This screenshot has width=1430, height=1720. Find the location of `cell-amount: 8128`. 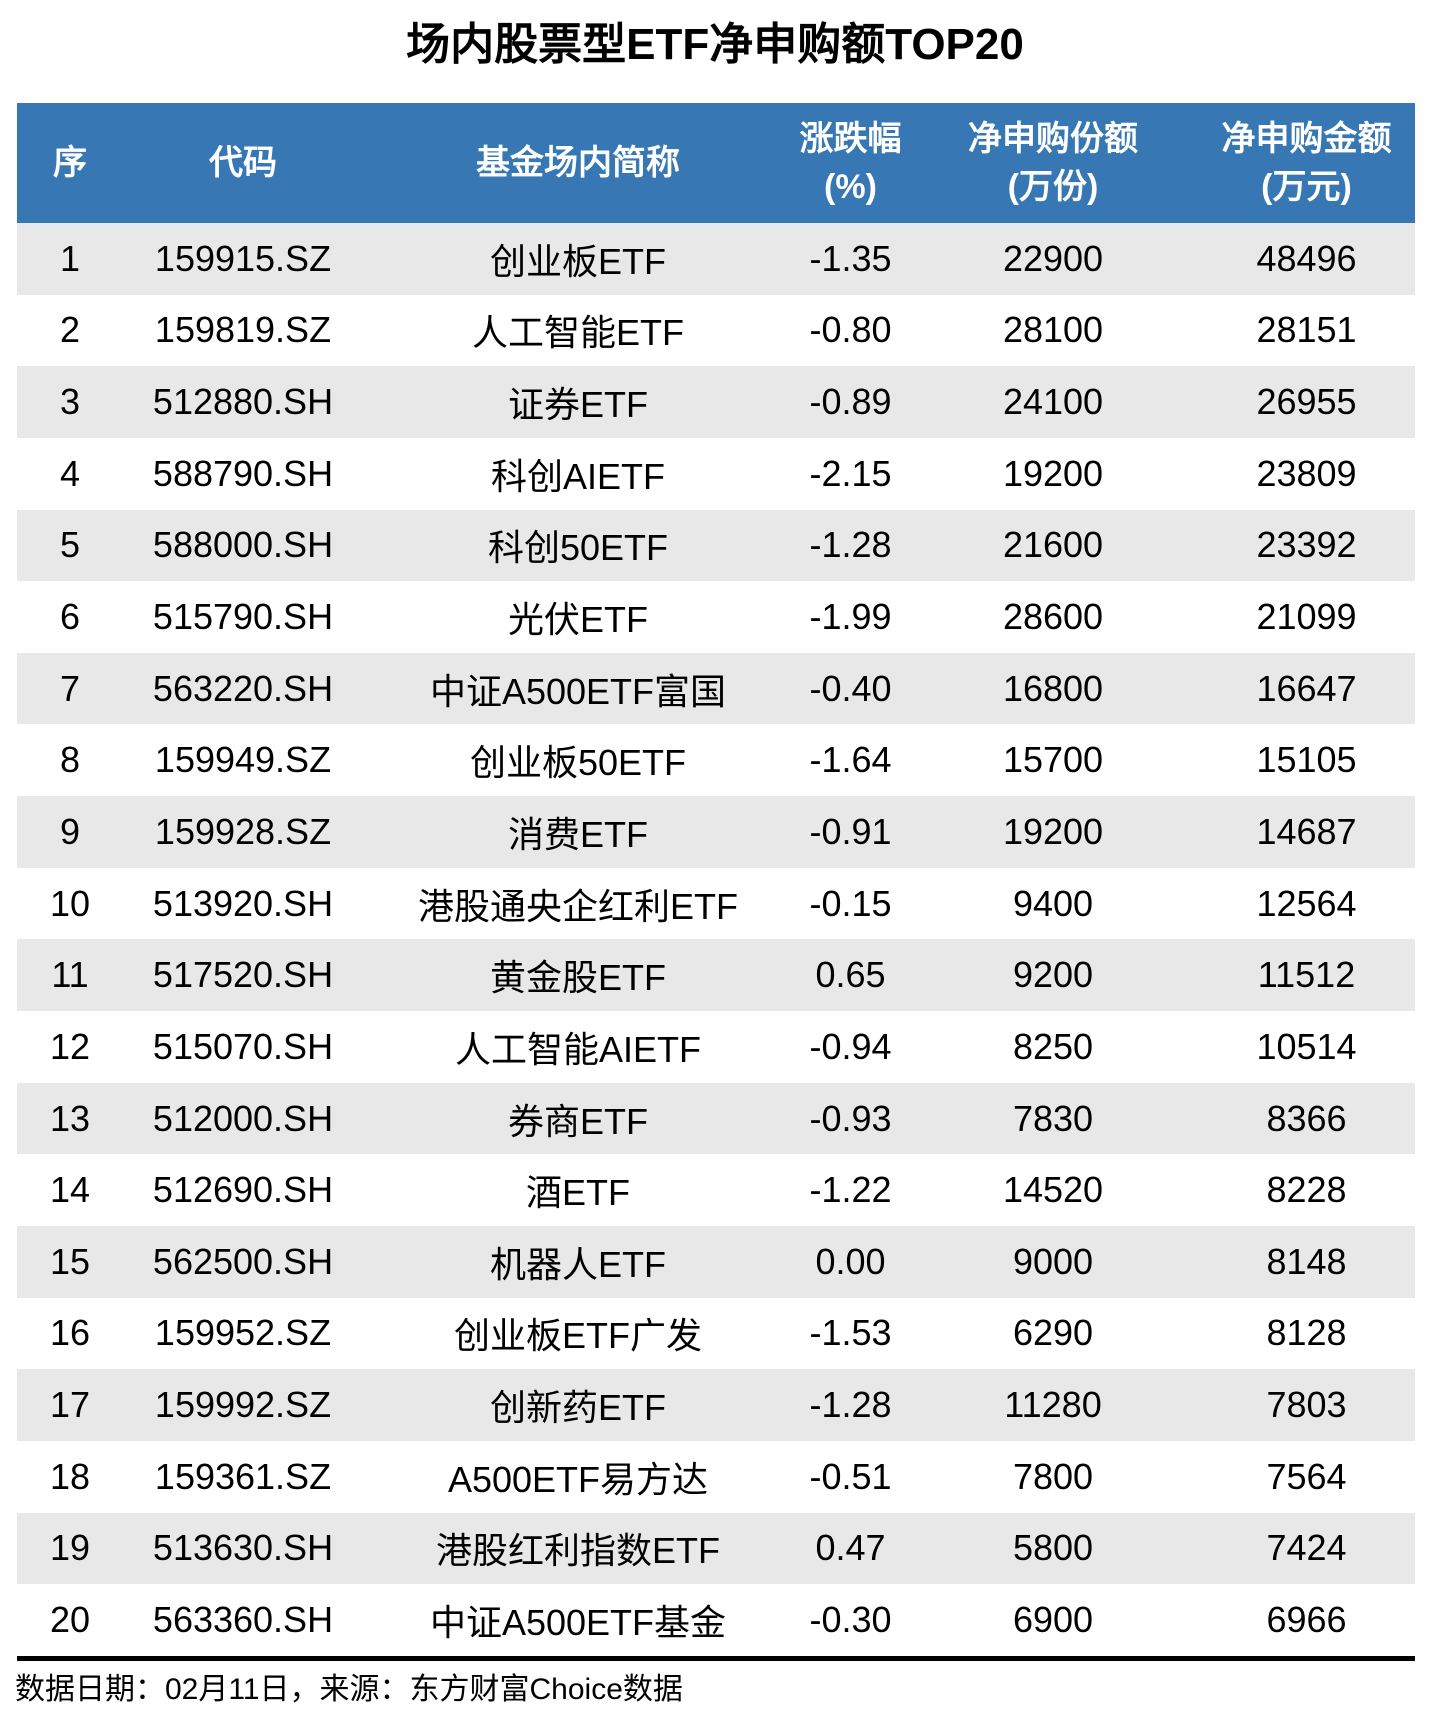

cell-amount: 8128 is located at coordinates (1306, 1333).